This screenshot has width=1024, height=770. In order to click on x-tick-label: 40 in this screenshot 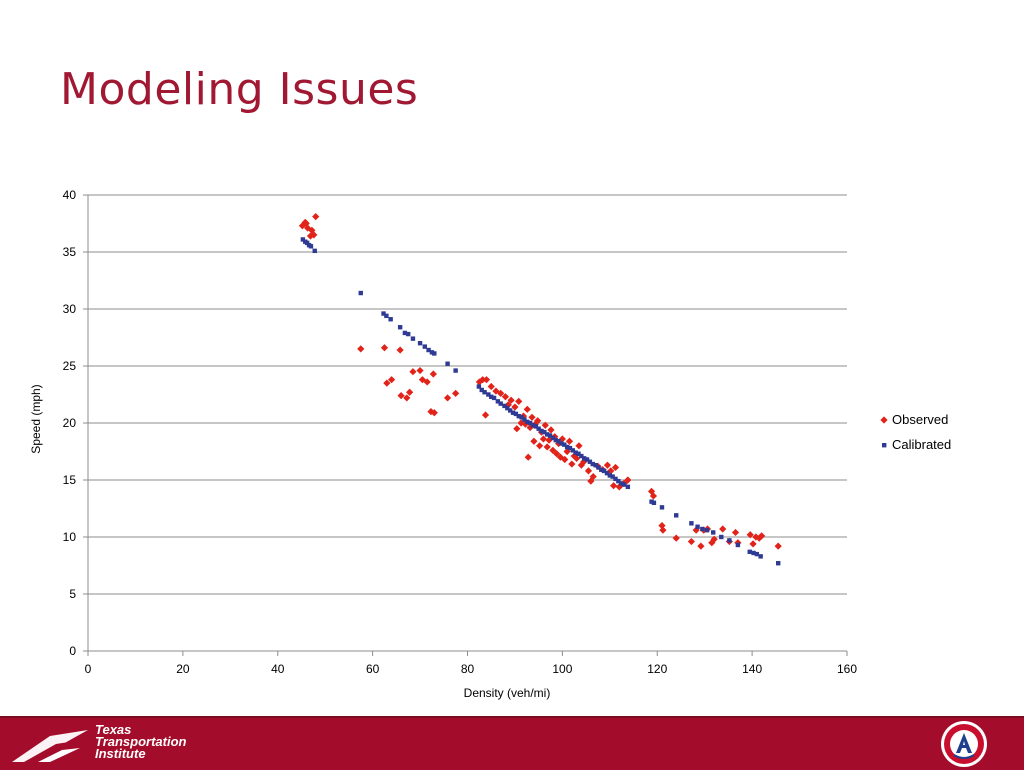, I will do `click(278, 669)`.